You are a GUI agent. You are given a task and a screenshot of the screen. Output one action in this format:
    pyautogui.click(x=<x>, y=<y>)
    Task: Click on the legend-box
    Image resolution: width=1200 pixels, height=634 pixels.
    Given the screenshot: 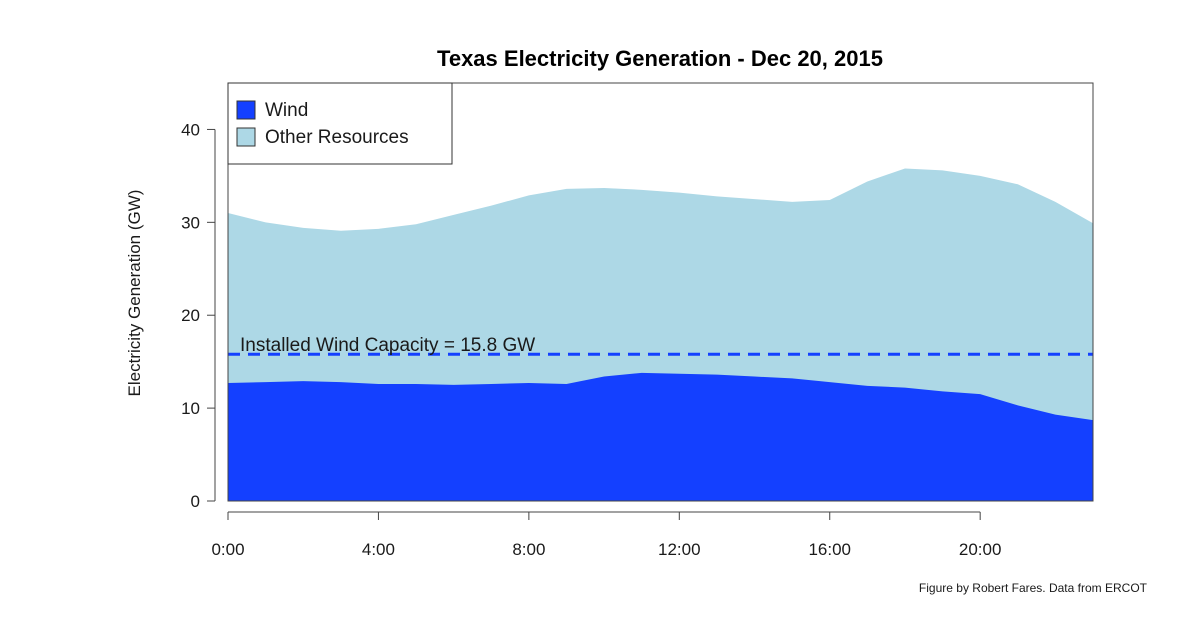 What is the action you would take?
    pyautogui.click(x=340, y=123)
    